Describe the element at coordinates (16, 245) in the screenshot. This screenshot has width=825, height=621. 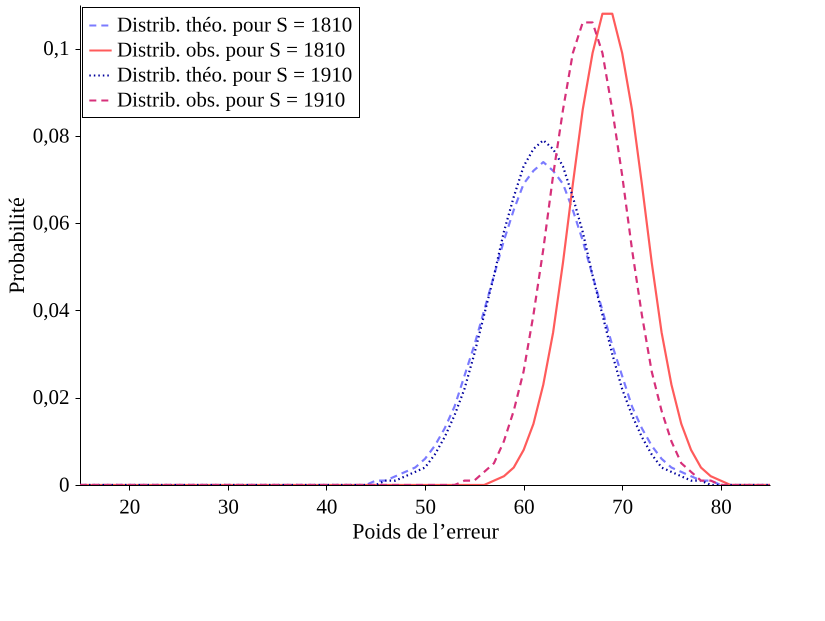
I see `y-axis-title: Probabilité` at that location.